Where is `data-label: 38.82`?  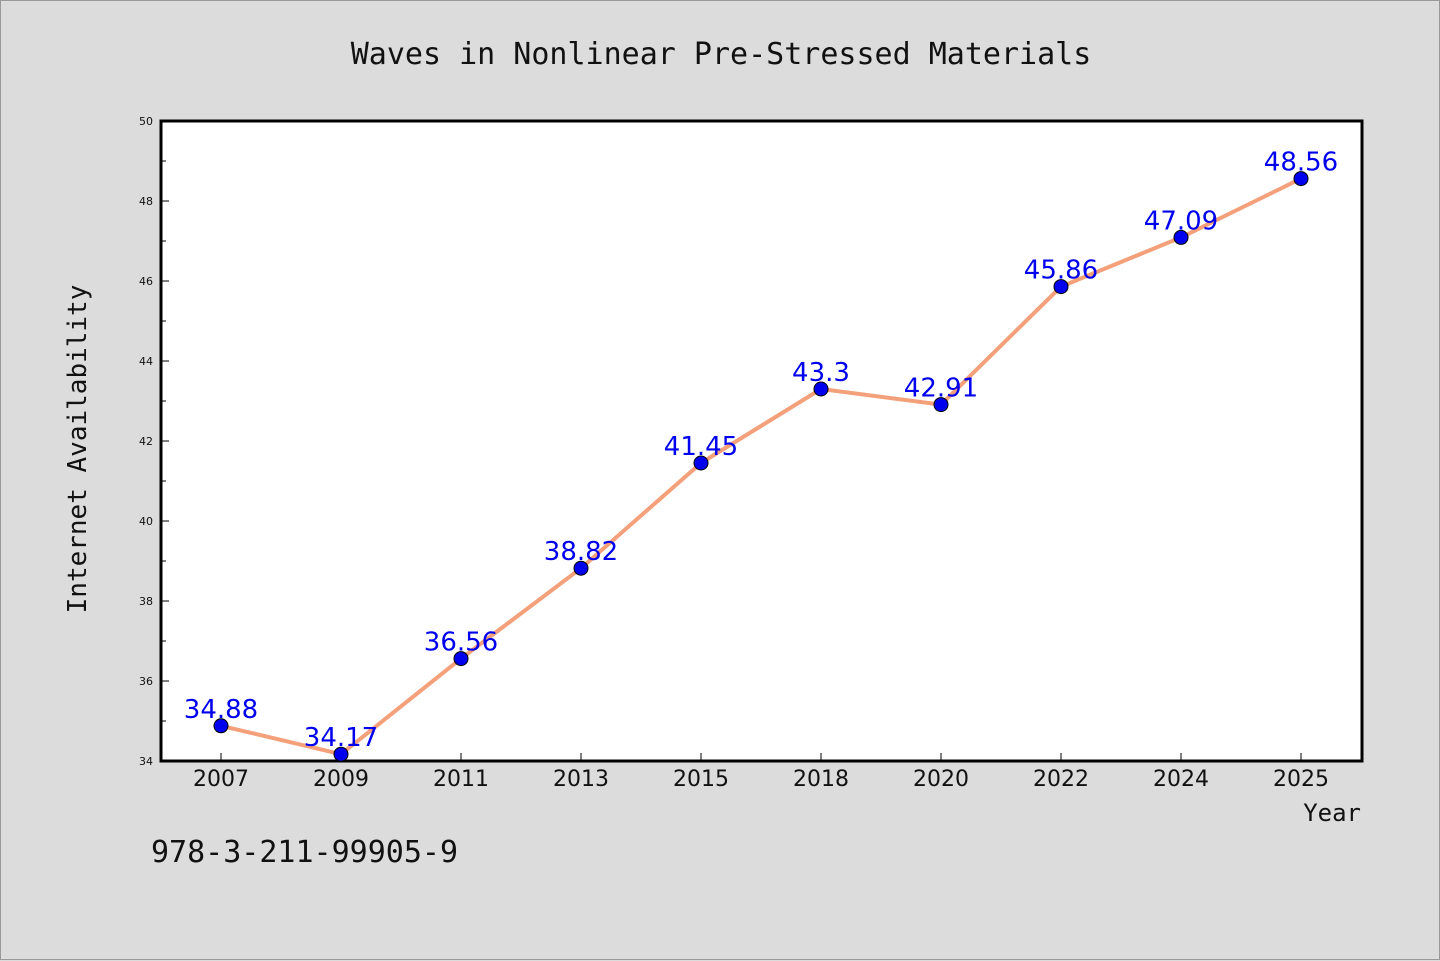
data-label: 38.82 is located at coordinates (581, 552).